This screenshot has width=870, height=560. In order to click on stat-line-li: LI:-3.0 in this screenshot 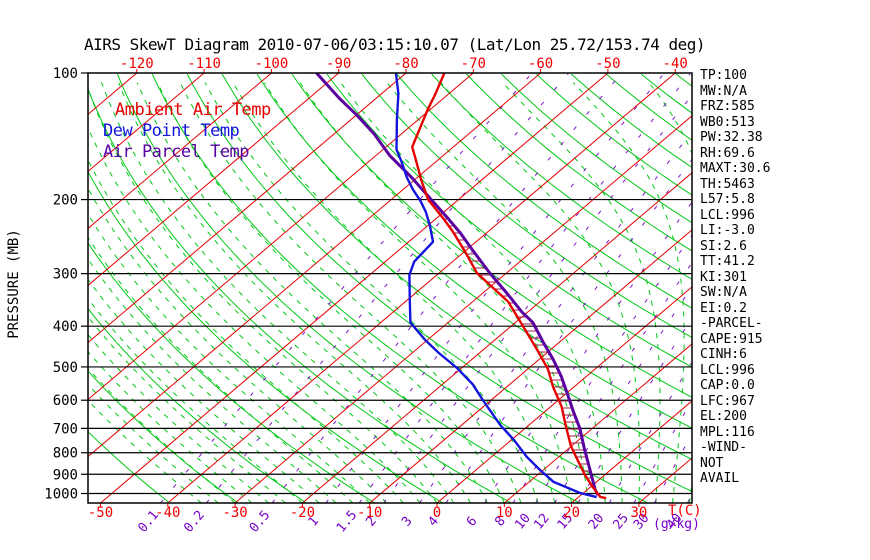, I will do `click(727, 230)`.